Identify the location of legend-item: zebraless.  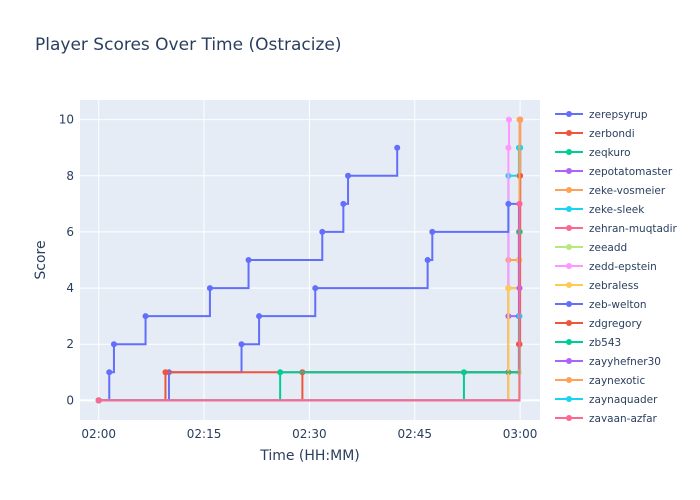
(597, 286).